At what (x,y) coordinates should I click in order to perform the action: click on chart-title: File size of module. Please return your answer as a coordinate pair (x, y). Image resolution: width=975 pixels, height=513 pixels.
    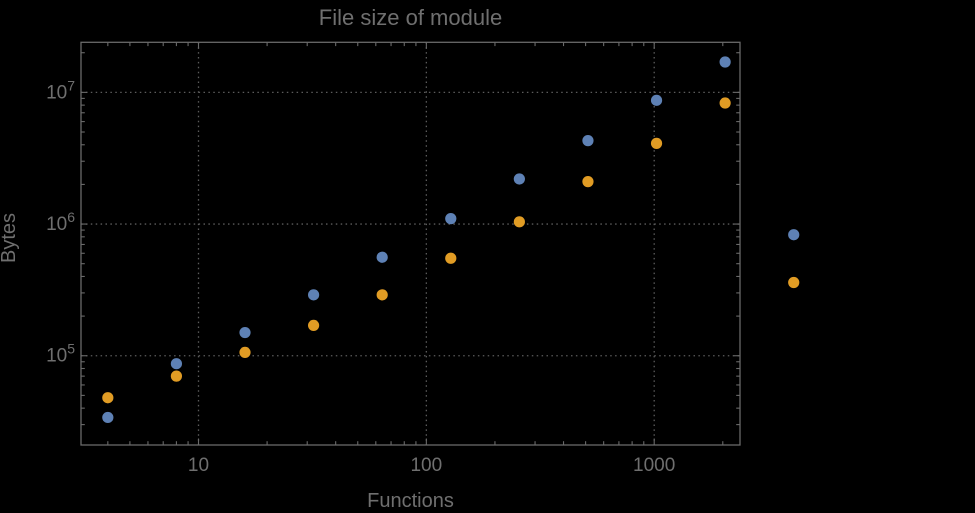
    Looking at the image, I should click on (410, 17).